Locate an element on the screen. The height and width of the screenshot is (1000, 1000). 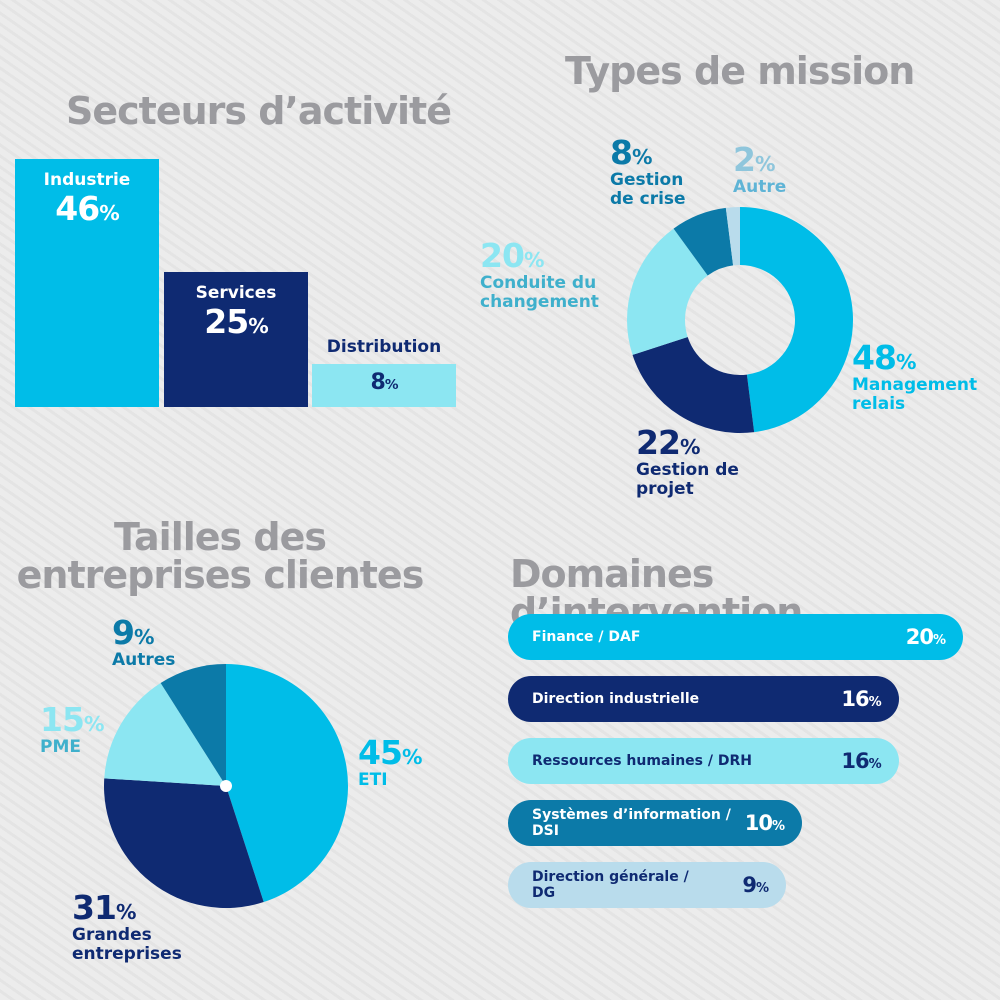
slice-conduite-du-changement is located at coordinates (667, 291).